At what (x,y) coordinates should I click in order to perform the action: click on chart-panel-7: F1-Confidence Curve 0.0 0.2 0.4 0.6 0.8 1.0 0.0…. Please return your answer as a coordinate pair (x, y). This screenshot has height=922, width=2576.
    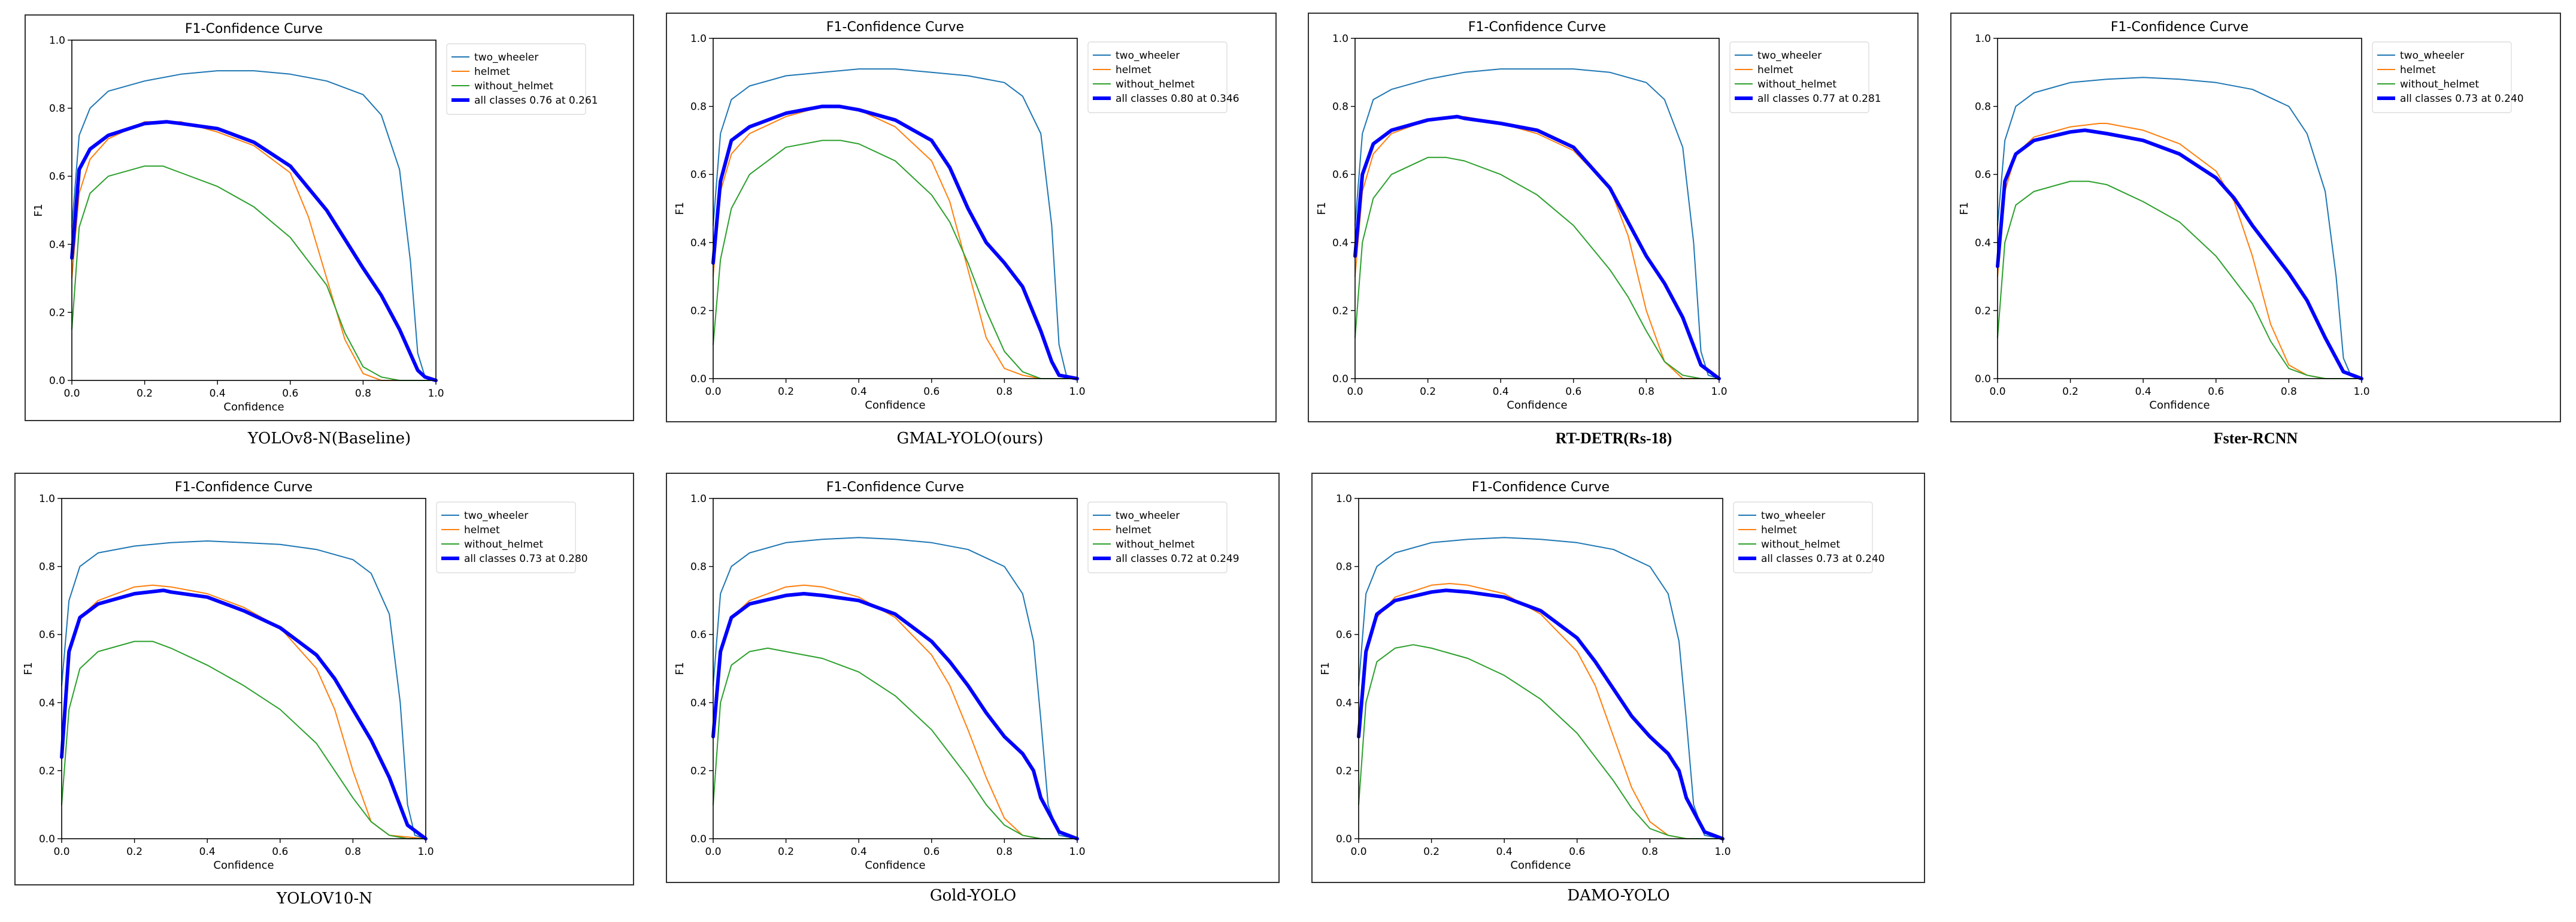
    Looking at the image, I should click on (1618, 689).